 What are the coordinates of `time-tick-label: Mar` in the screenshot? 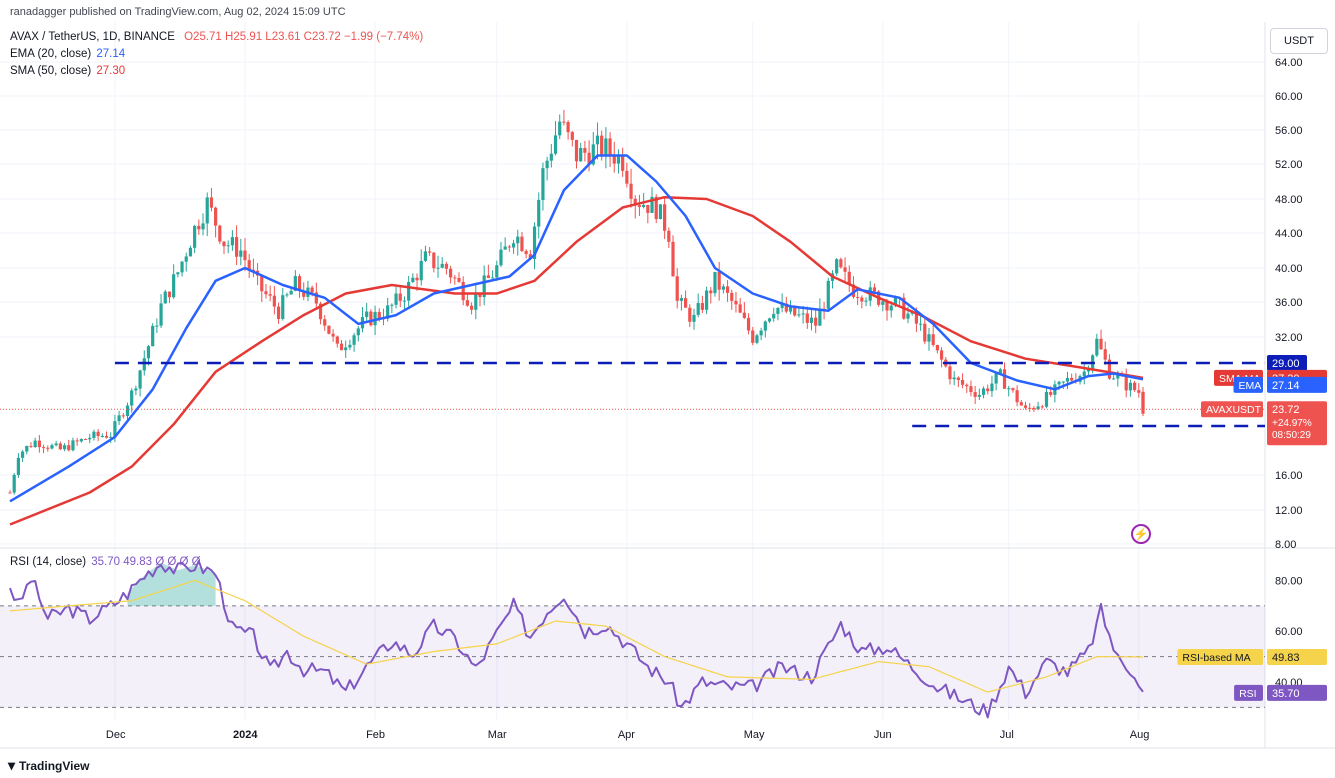 It's located at (497, 735).